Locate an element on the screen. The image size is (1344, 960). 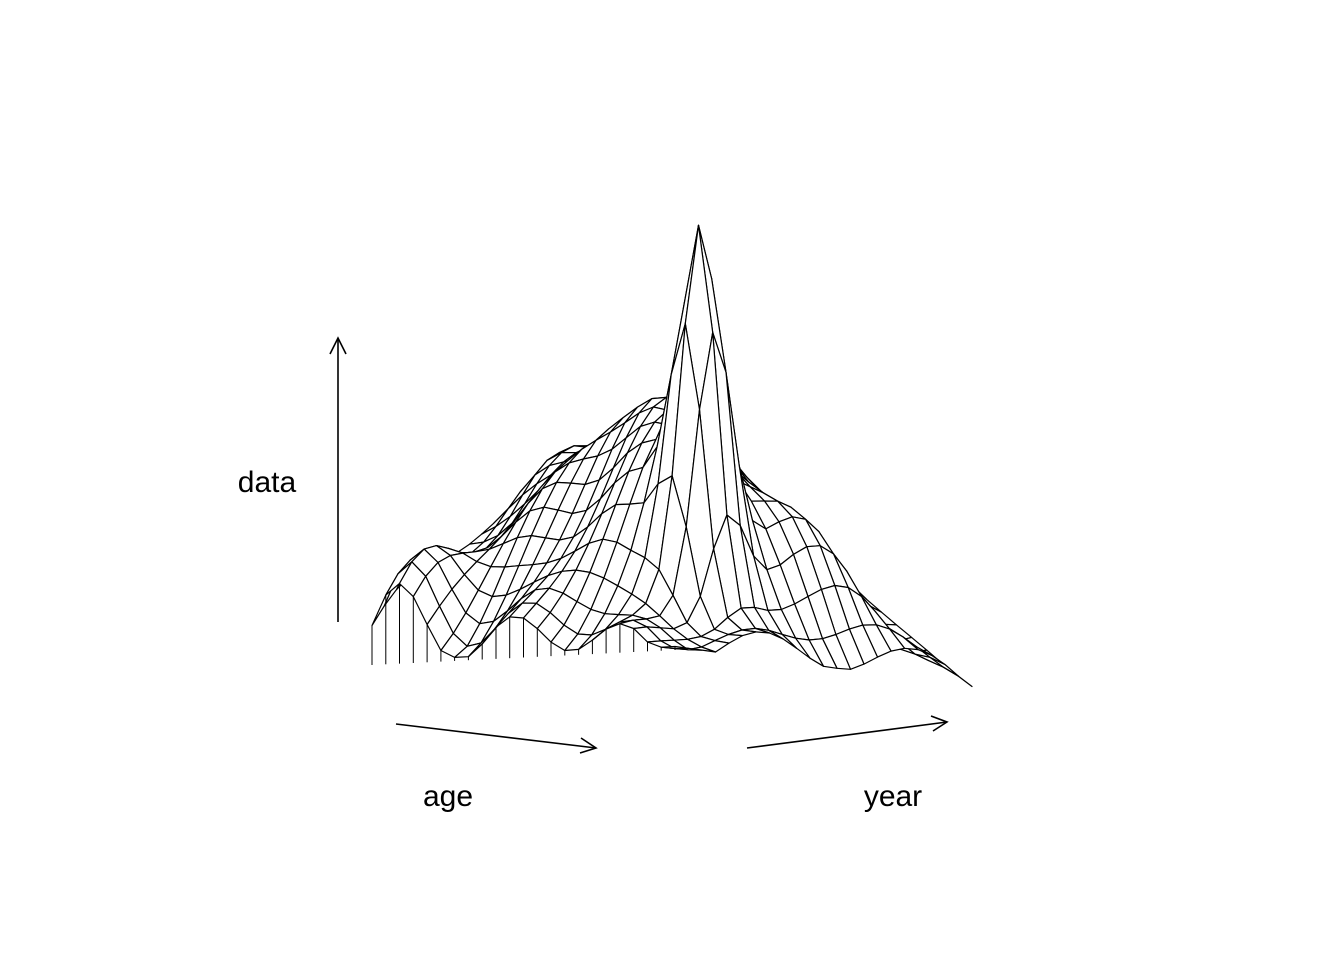
x-axis-arrow is located at coordinates (496, 736).